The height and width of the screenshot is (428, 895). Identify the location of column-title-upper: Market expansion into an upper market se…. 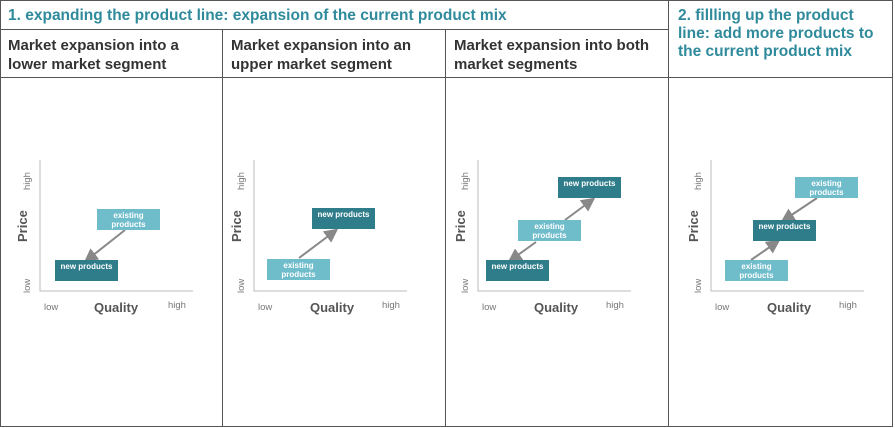
(321, 55).